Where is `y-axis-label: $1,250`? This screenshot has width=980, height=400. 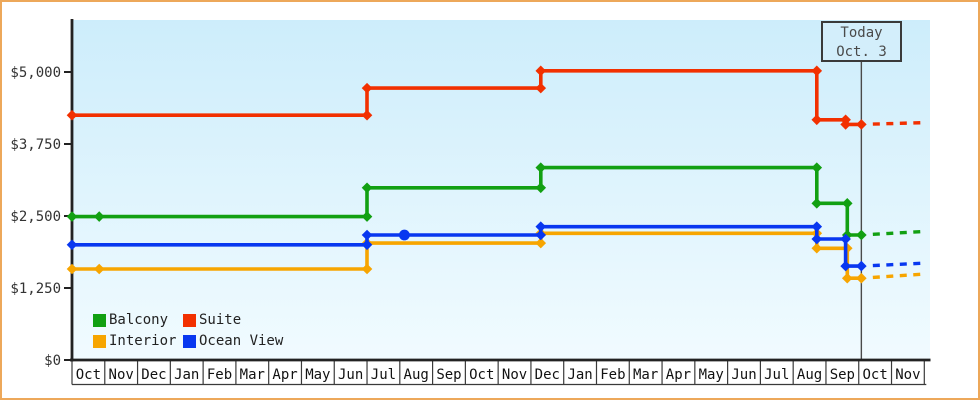
y-axis-label: $1,250 is located at coordinates (35, 289).